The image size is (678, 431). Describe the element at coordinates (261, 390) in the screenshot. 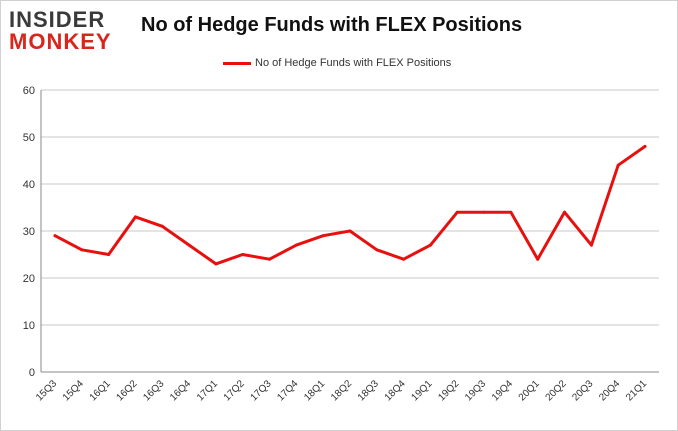

I see `x-tick-label: 17Q3` at that location.